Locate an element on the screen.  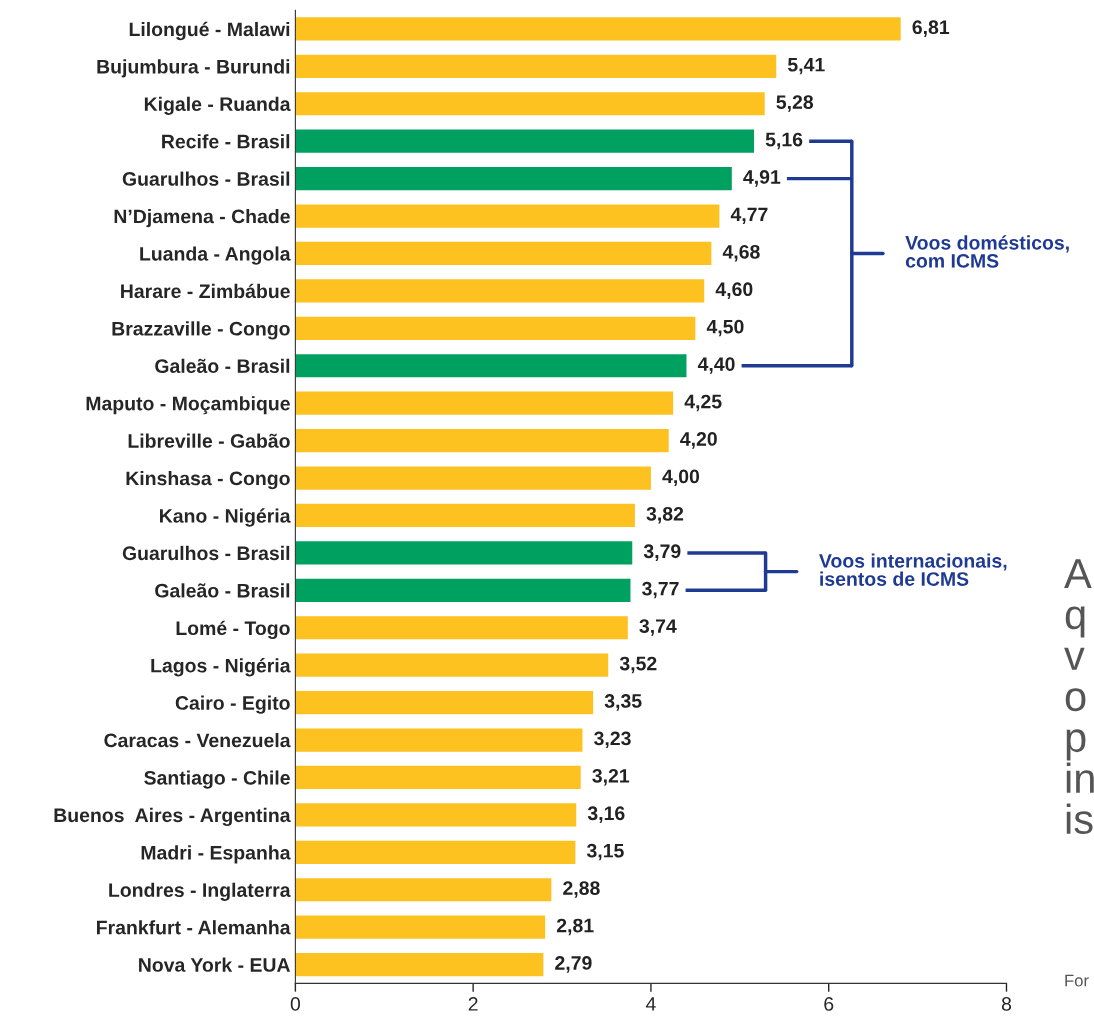
data-label: 4,60 is located at coordinates (734, 290).